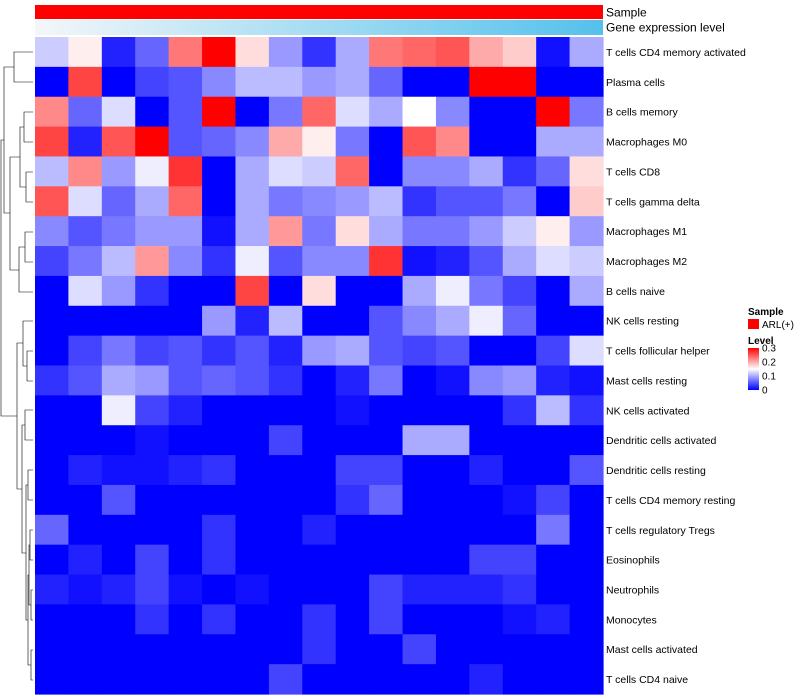 The image size is (800, 700). I want to click on sample-annotation-label: Sample, so click(626, 13).